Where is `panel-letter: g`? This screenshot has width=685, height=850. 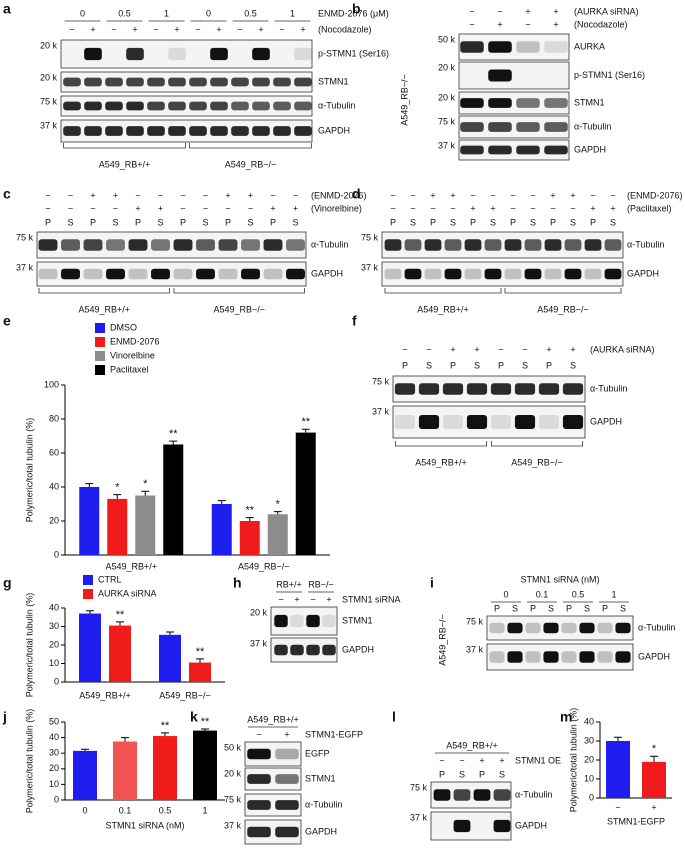 panel-letter: g is located at coordinates (7, 583).